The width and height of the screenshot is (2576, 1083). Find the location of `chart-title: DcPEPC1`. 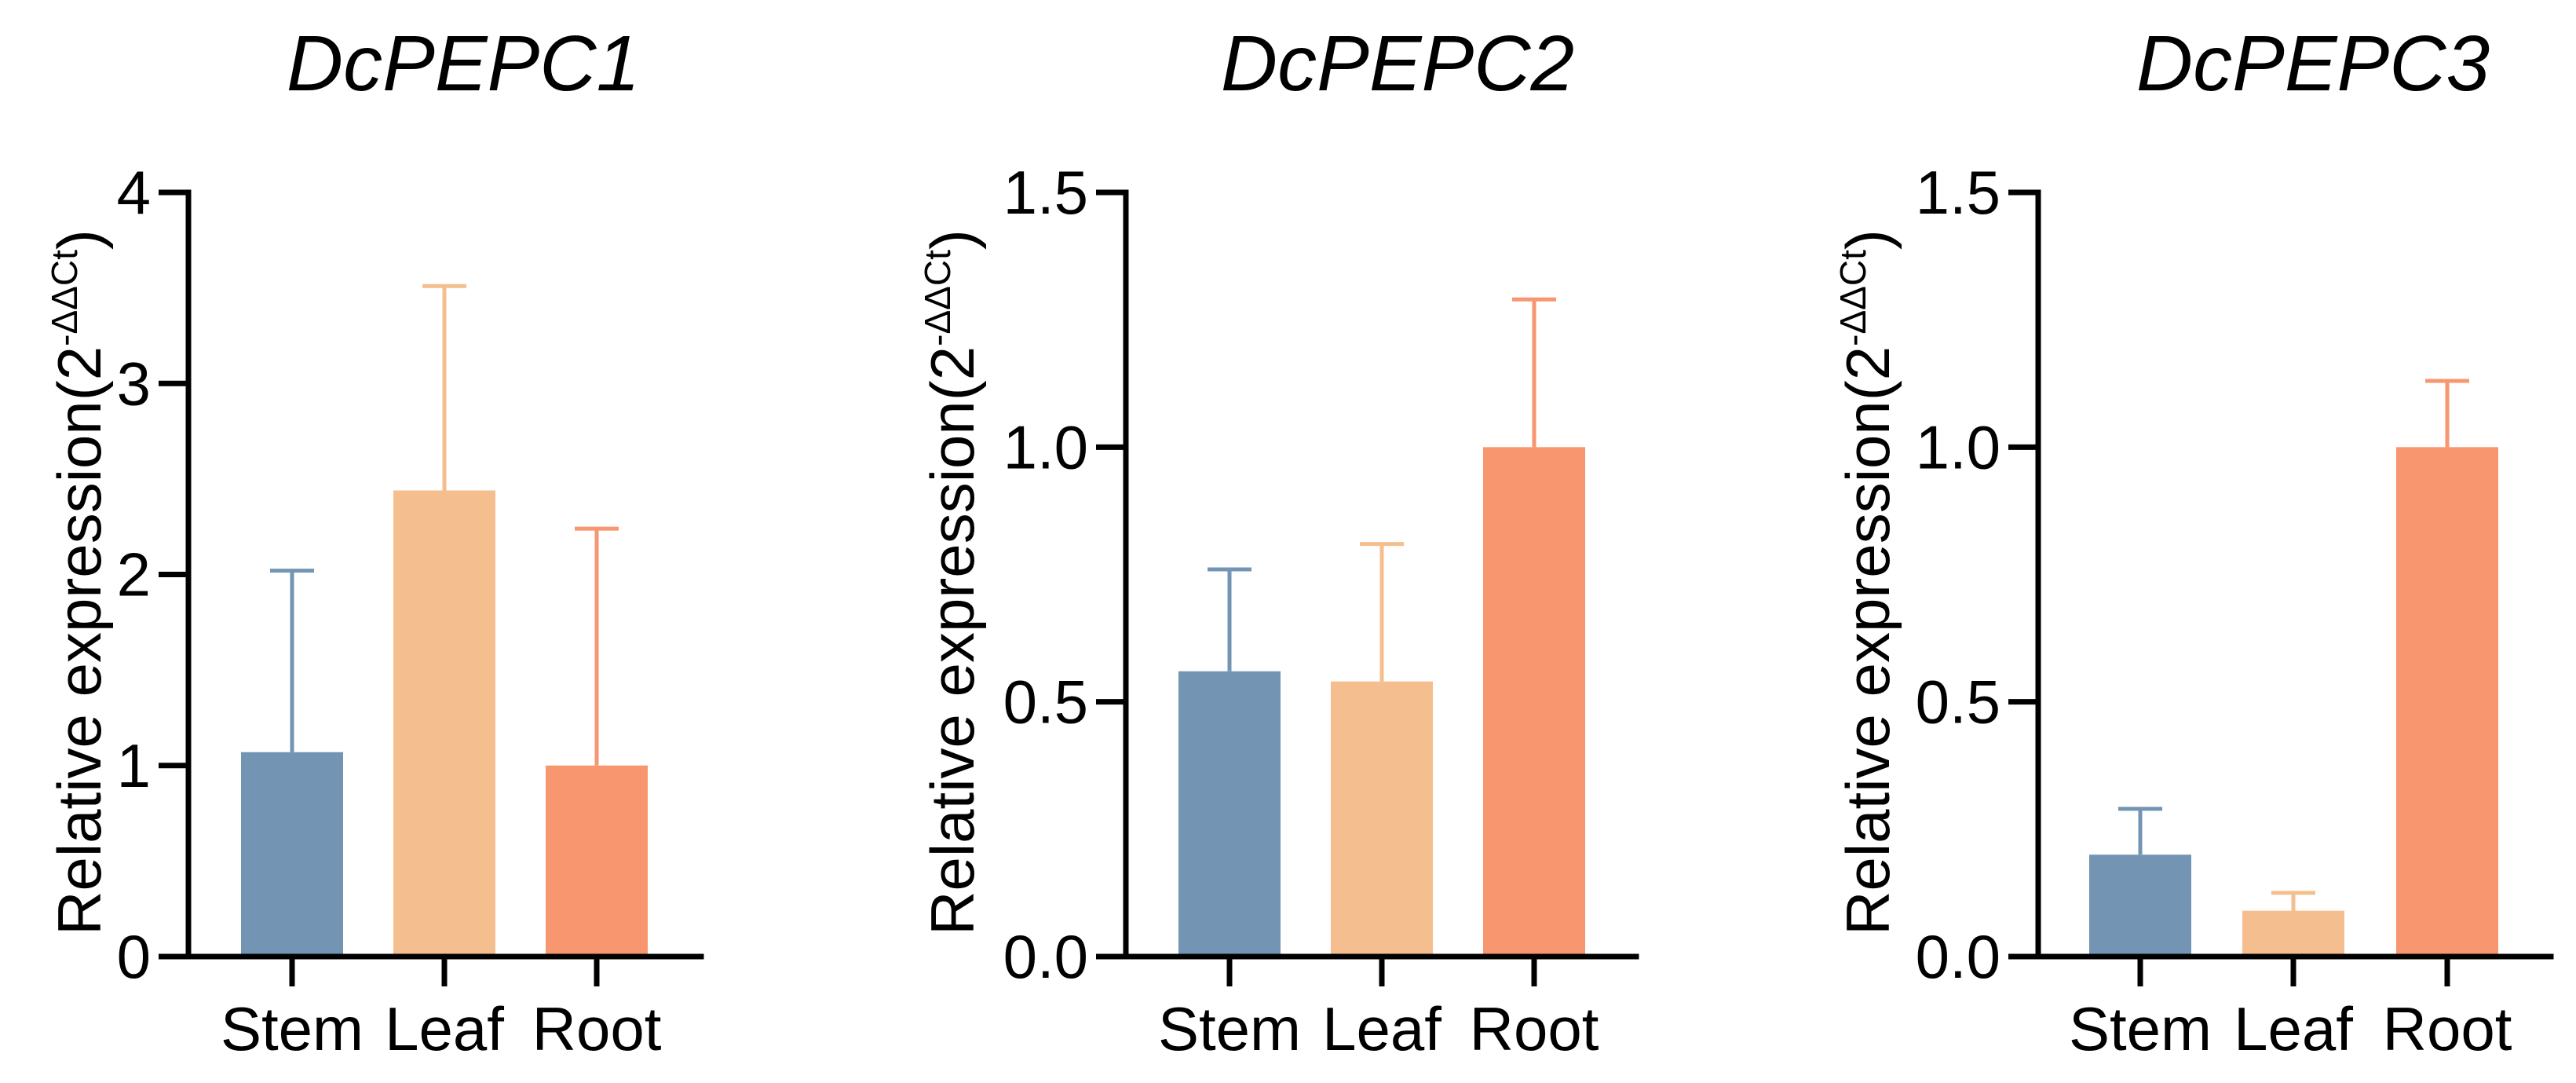

chart-title: DcPEPC1 is located at coordinates (463, 64).